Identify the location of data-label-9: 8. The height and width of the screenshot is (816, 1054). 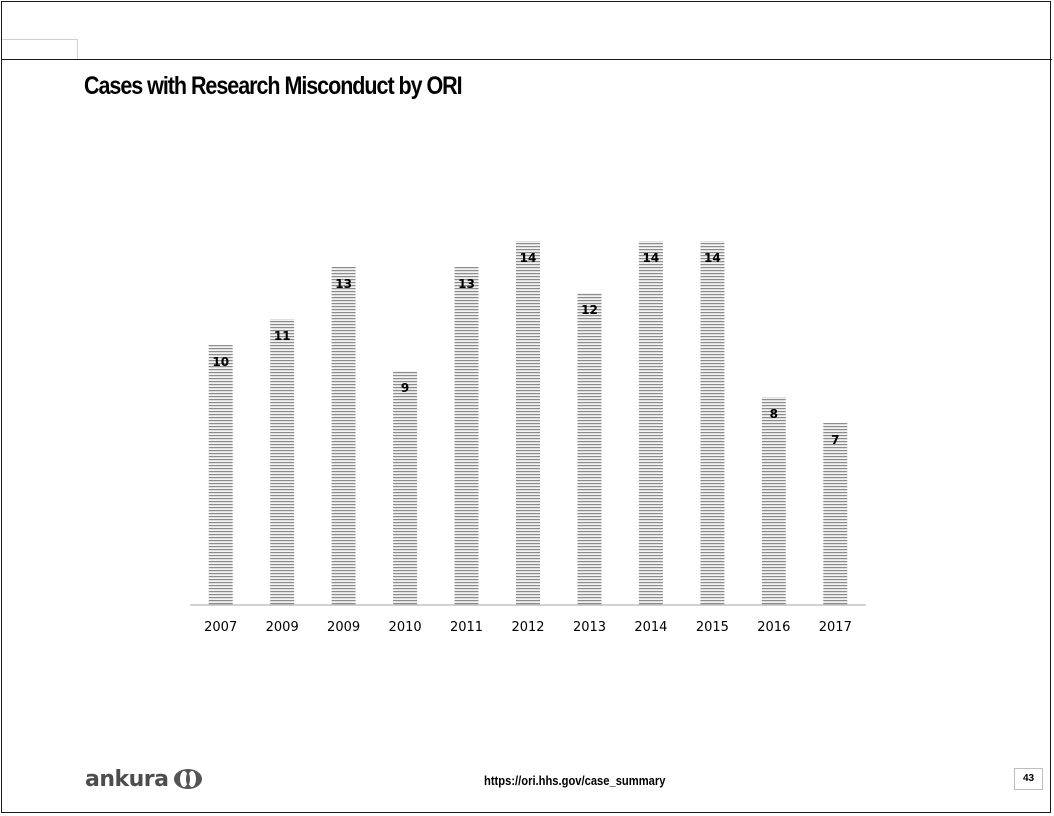
(774, 414).